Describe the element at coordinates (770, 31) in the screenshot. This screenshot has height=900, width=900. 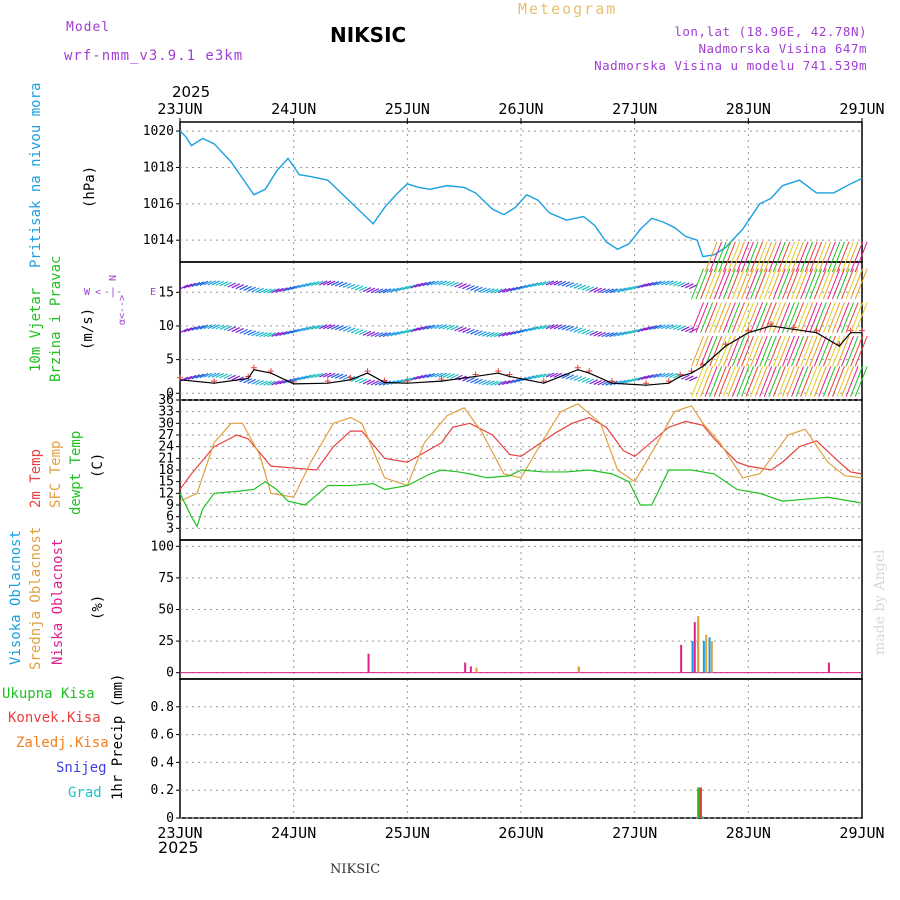
I see `coords-label: lon,lat (18.96E, 42.78N)` at that location.